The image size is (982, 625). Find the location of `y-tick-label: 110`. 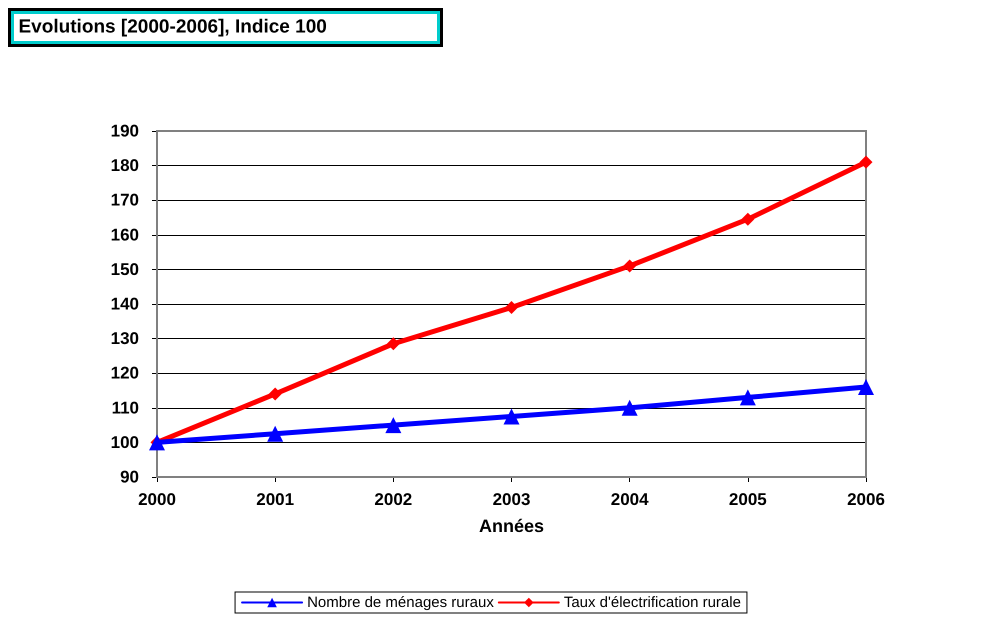

y-tick-label: 110 is located at coordinates (125, 408).